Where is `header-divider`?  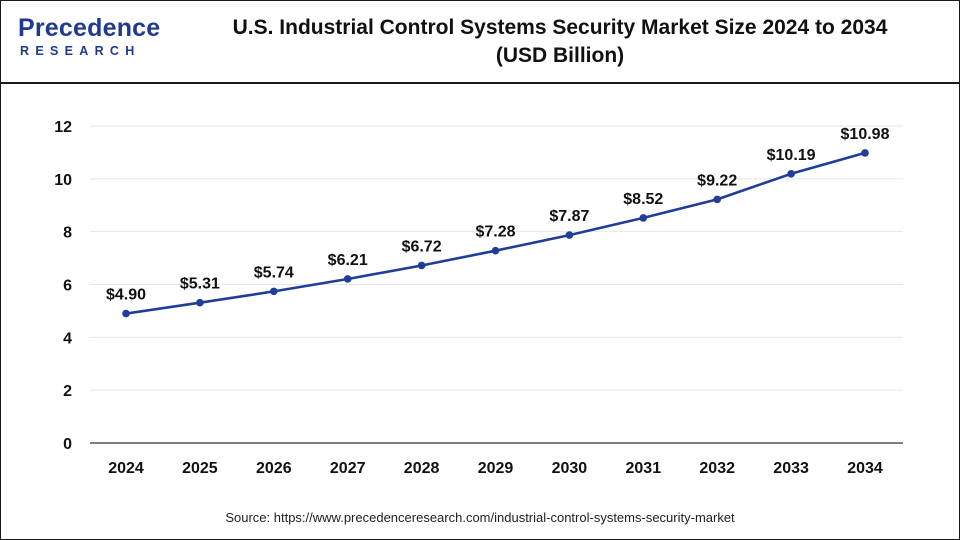
header-divider is located at coordinates (480, 83).